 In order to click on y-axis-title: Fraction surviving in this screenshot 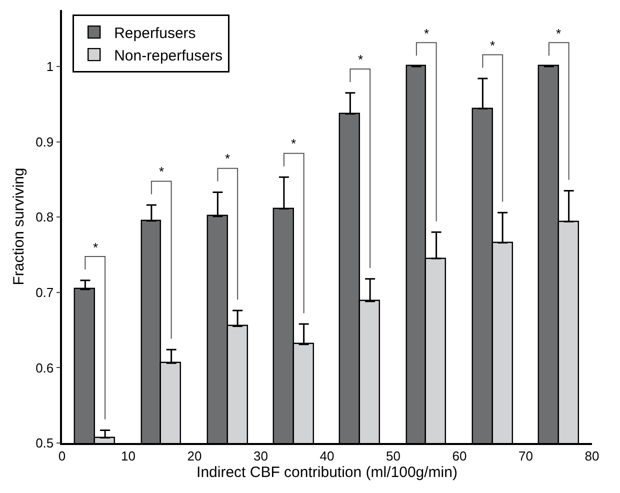, I will do `click(19, 227)`.